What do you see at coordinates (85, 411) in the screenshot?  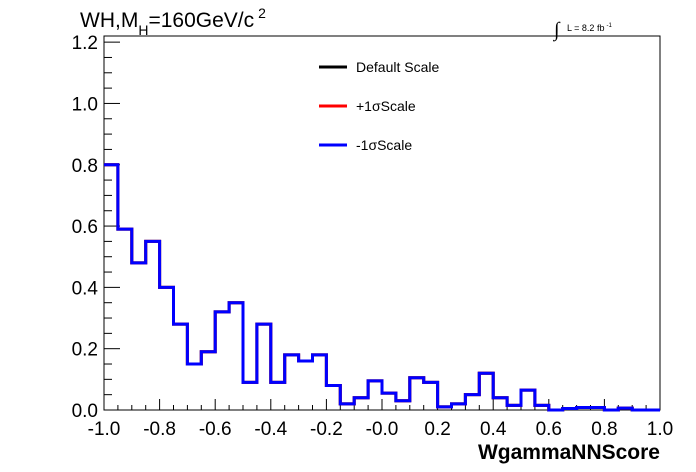 I see `y-tick-label: 0.0` at bounding box center [85, 411].